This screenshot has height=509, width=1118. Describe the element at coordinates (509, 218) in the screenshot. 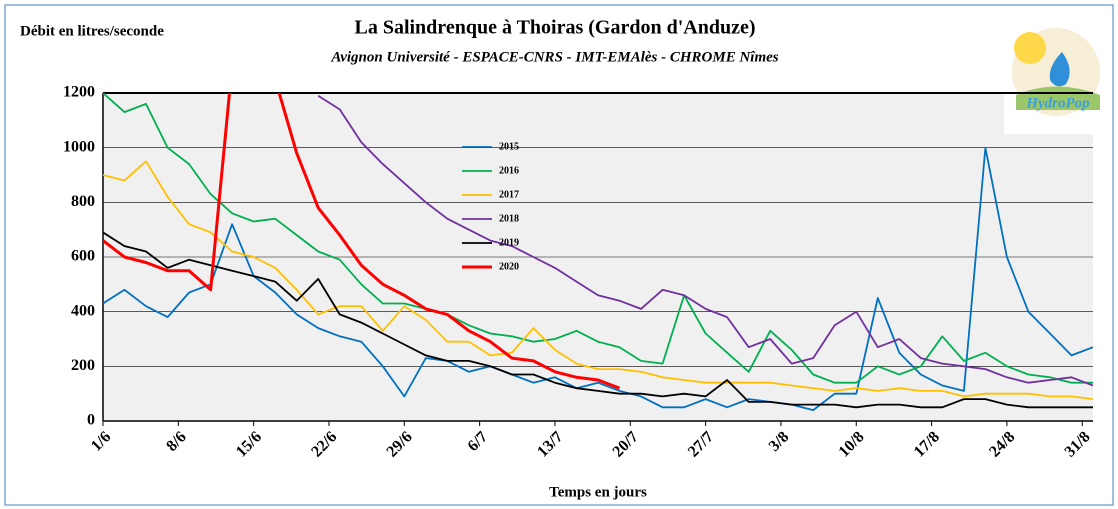

I see `legend-label: 2018` at that location.